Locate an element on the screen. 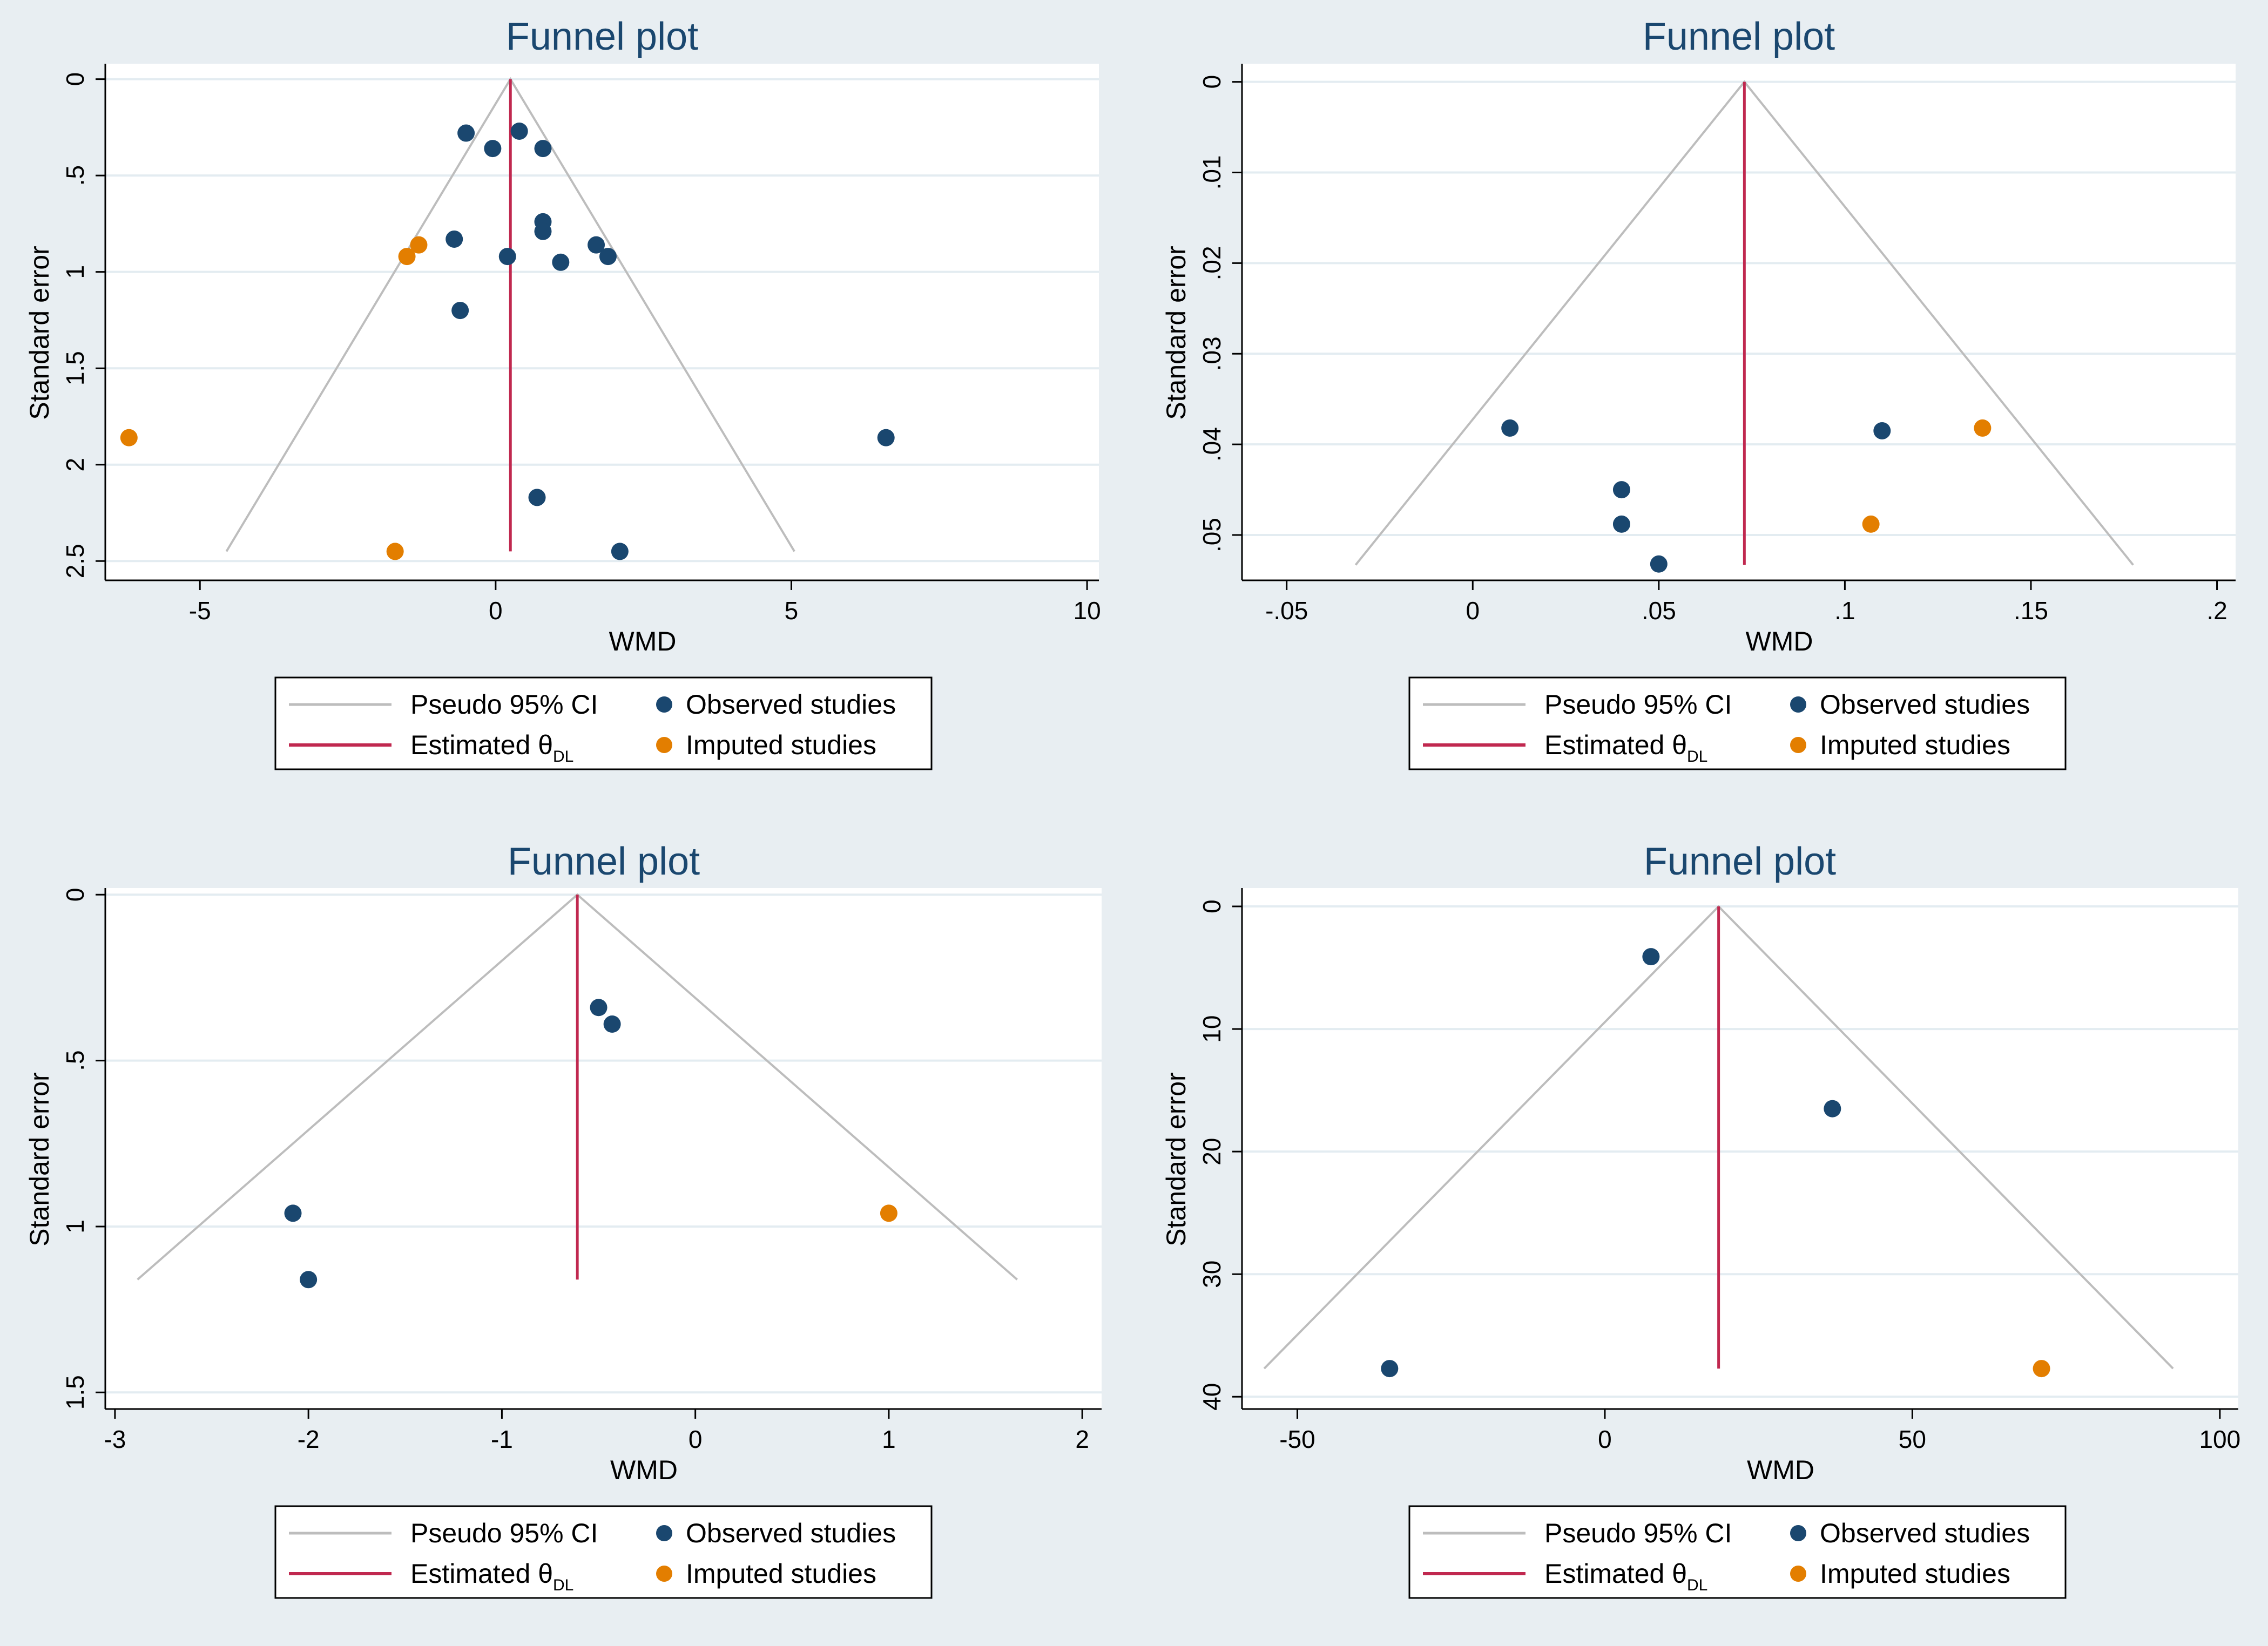 Image resolution: width=2268 pixels, height=1646 pixels. x-tick-label: 50 is located at coordinates (1912, 1439).